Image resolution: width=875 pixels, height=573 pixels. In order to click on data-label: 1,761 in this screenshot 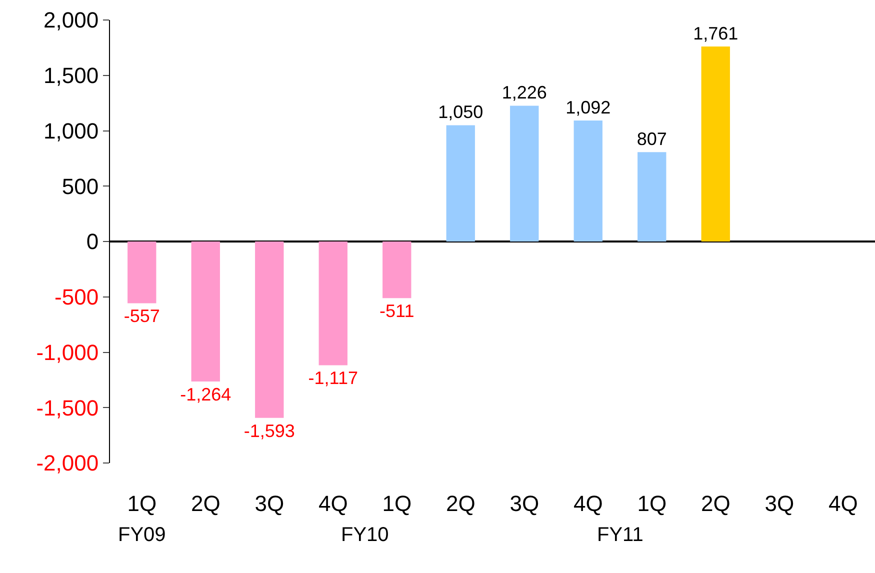, I will do `click(715, 33)`.